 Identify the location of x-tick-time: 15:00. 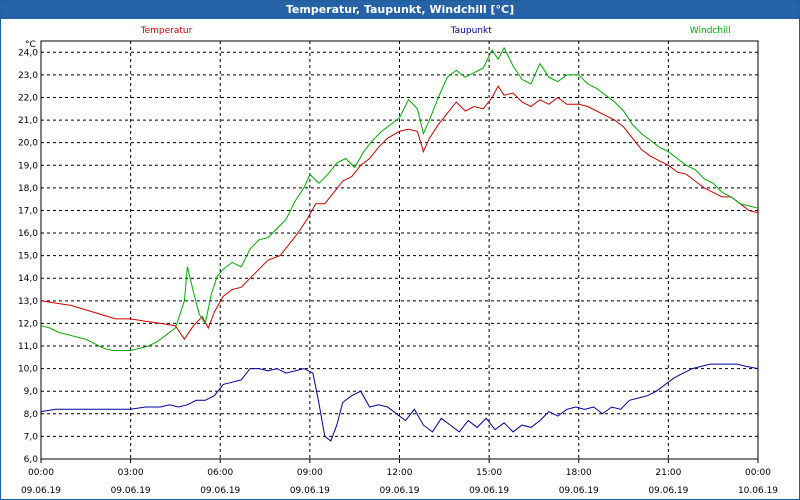
(489, 473).